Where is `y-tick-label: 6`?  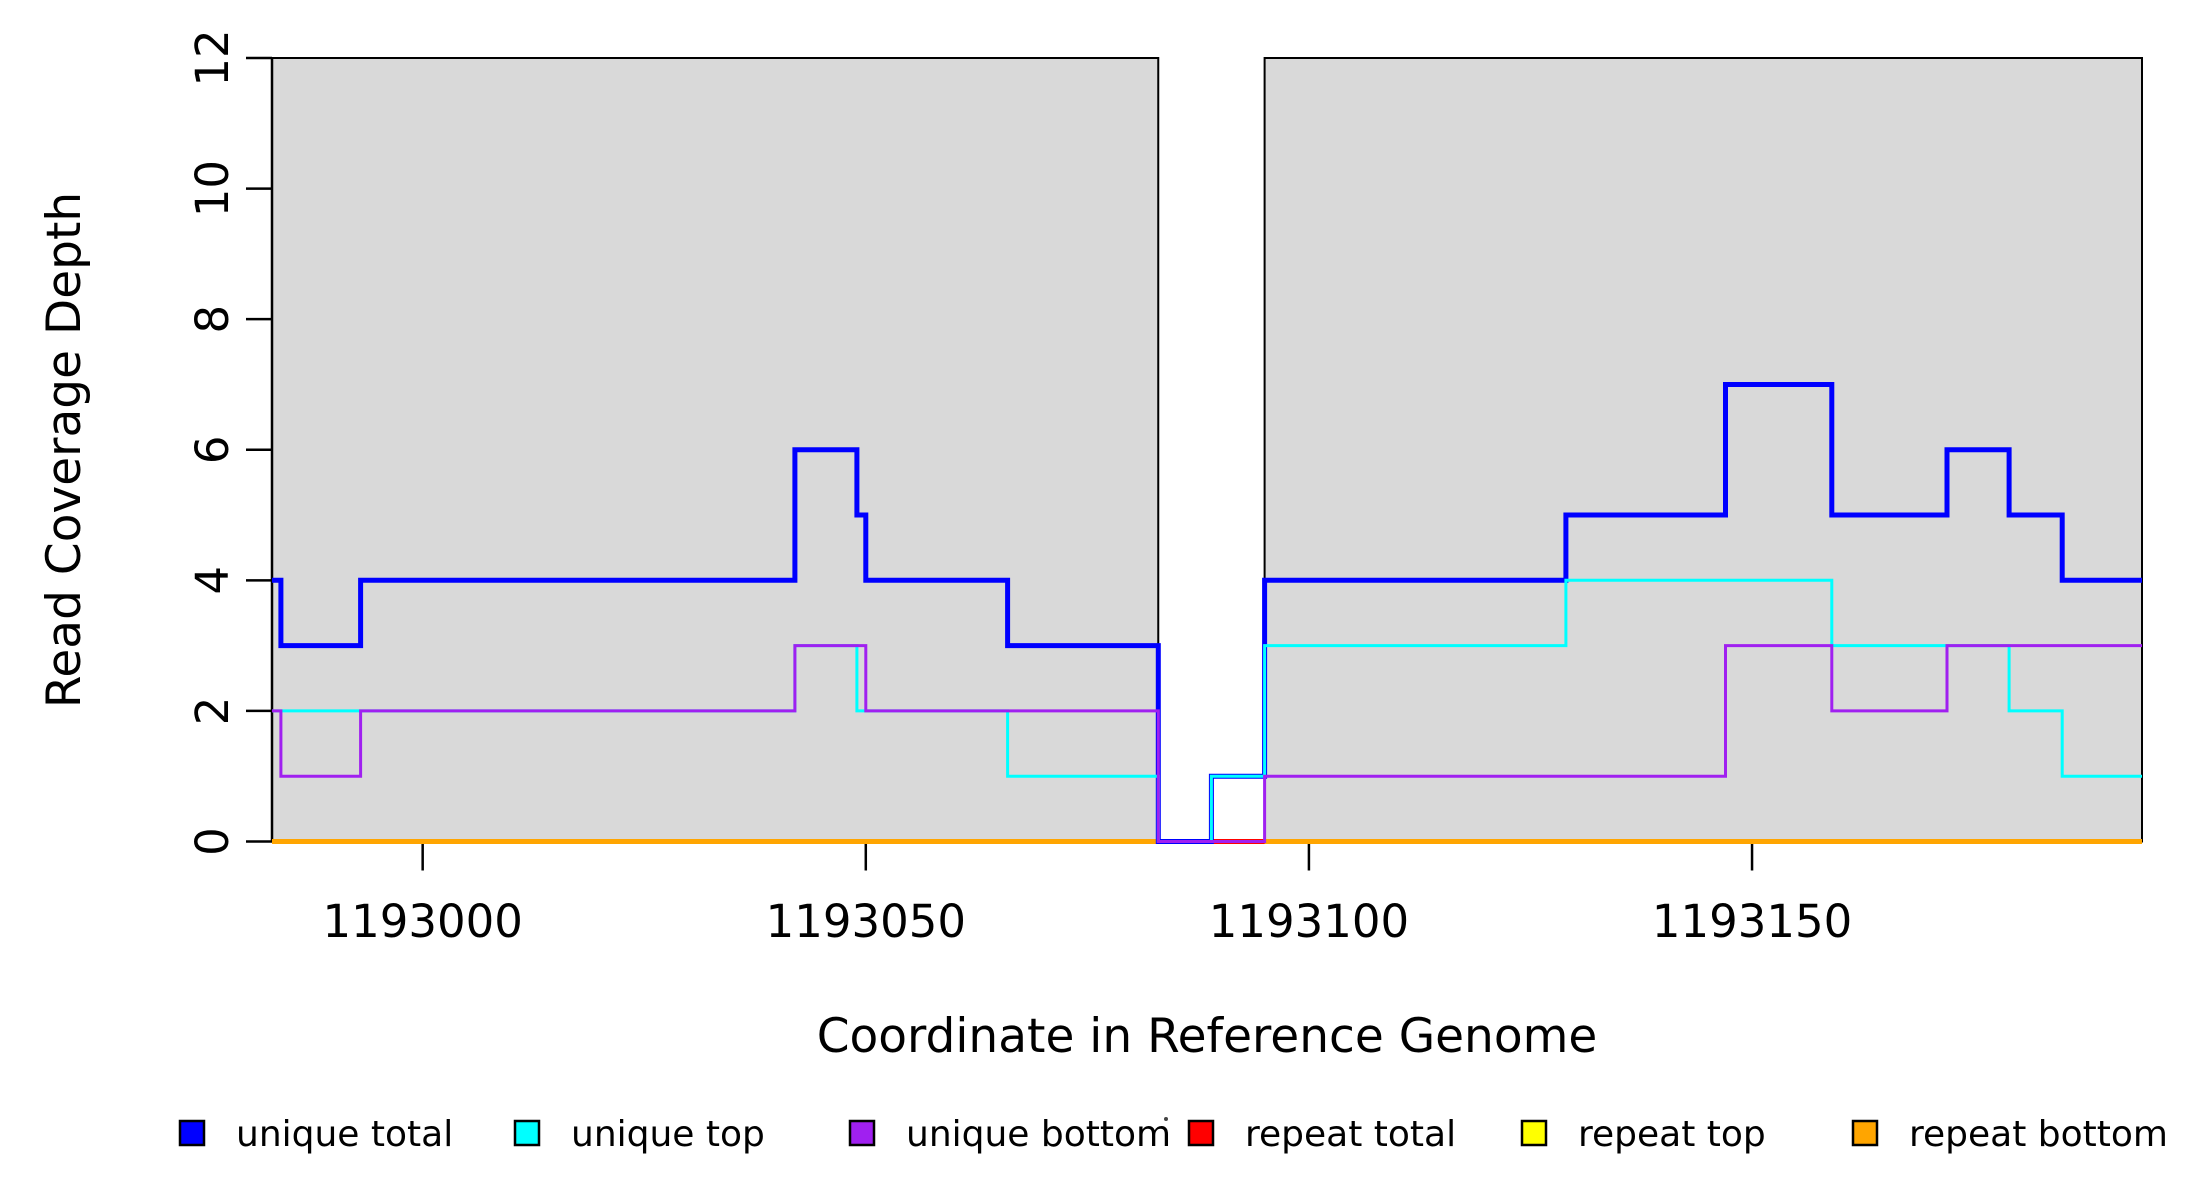
y-tick-label: 6 is located at coordinates (212, 449).